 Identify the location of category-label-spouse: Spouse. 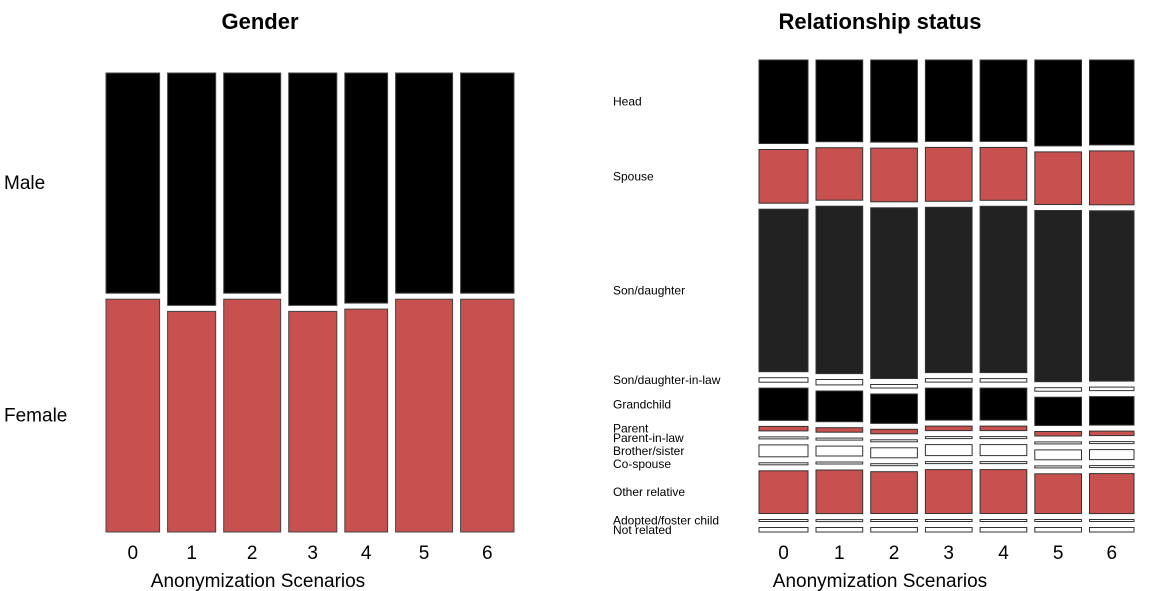
(633, 176).